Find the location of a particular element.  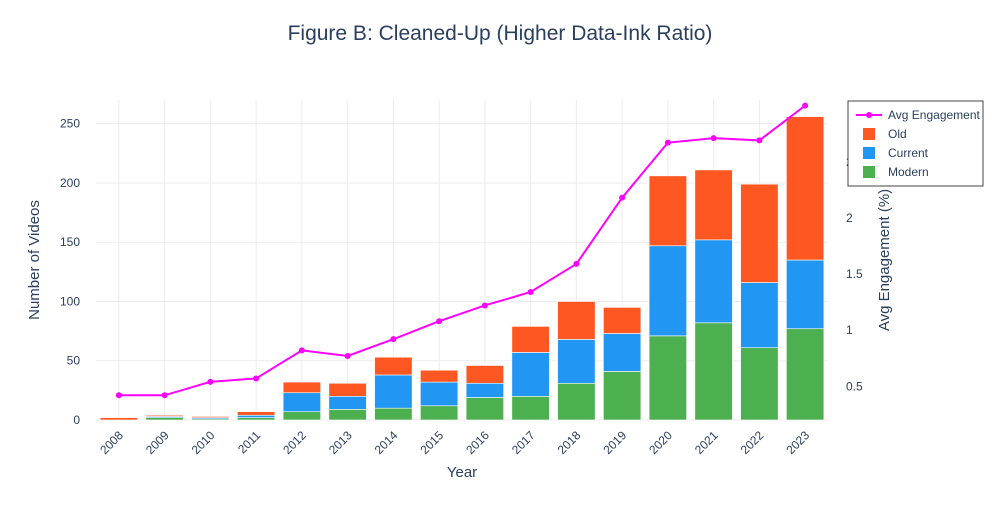

bar-current-2018 is located at coordinates (576, 361).